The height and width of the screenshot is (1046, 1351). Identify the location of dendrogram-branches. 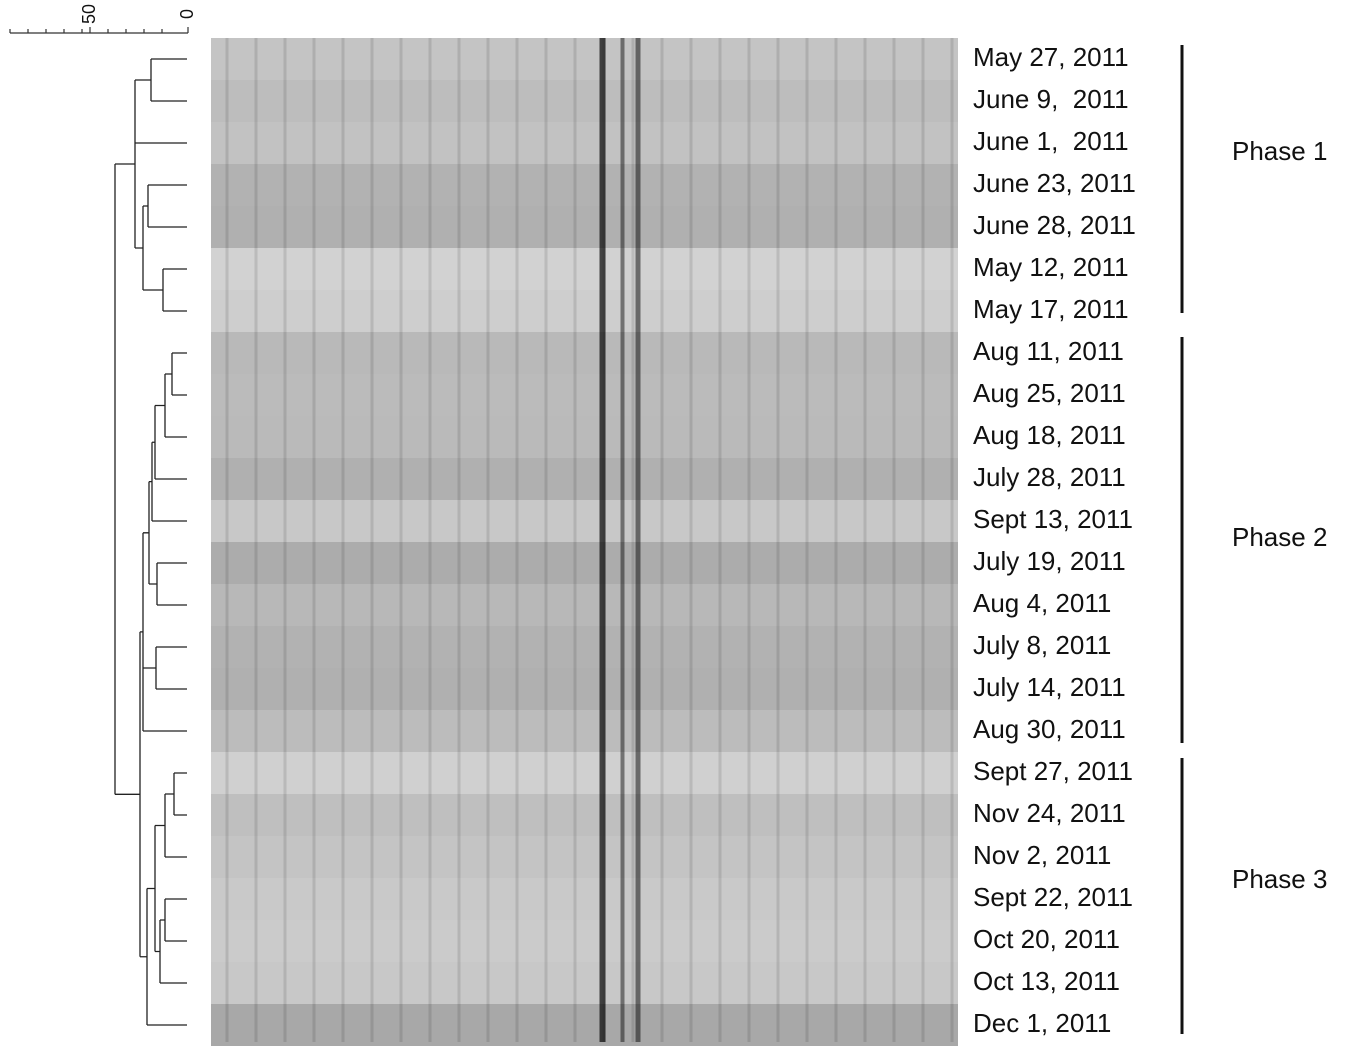
(150, 542).